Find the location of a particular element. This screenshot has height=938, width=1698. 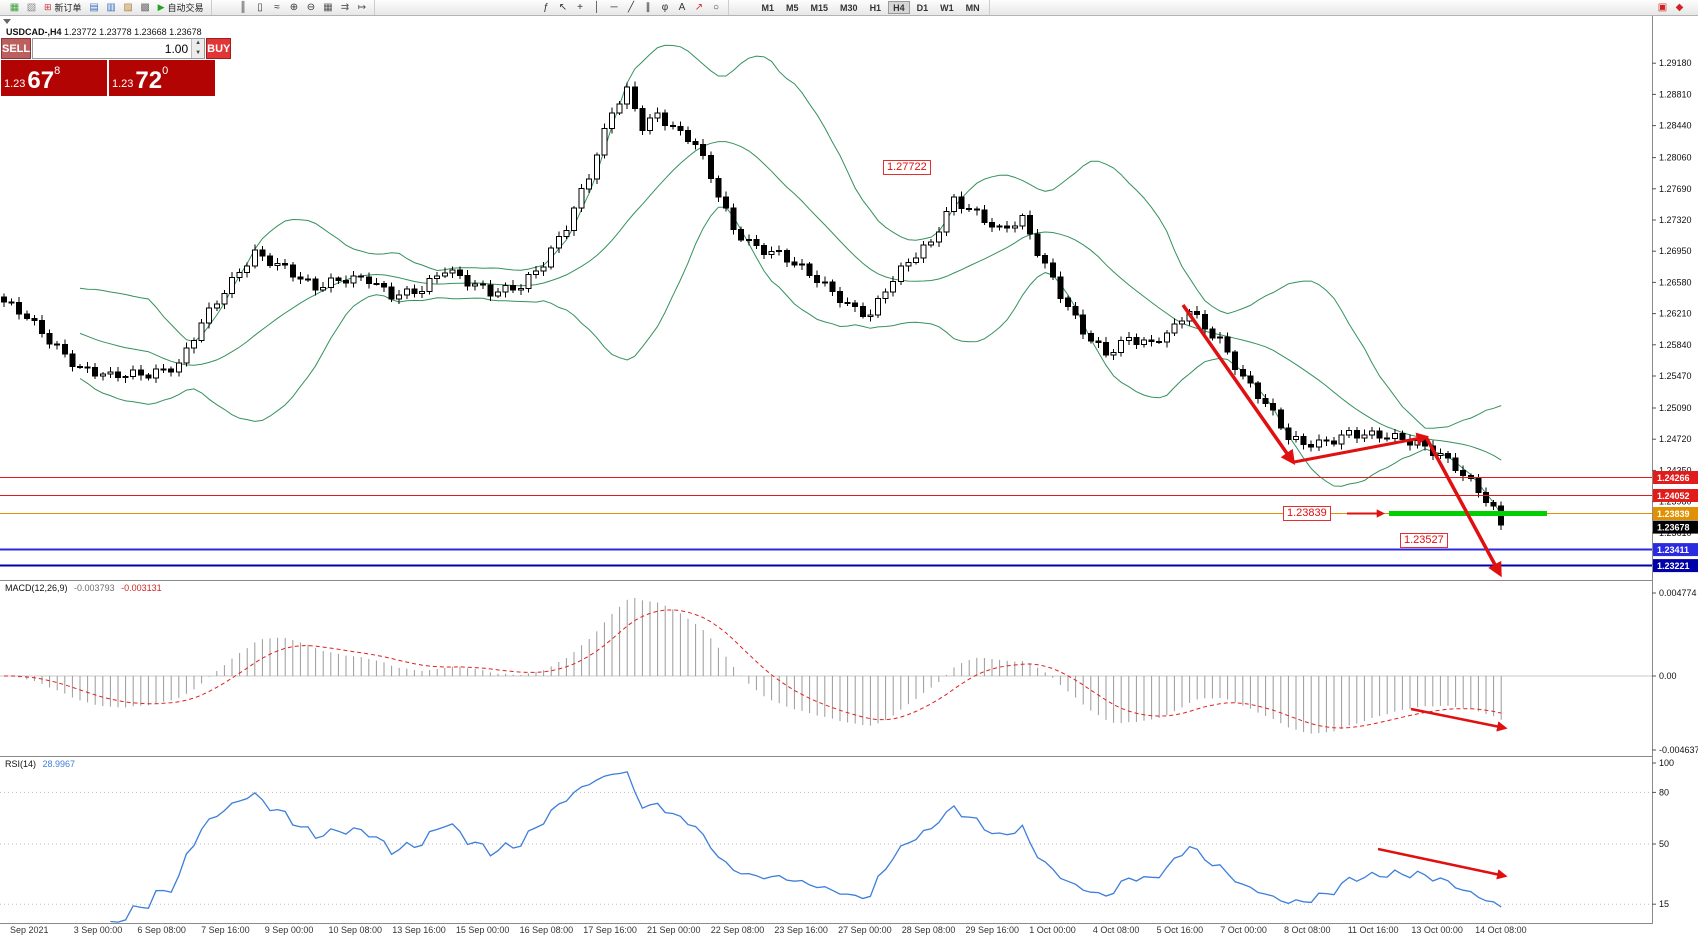

timeframe-m5-button: M5 is located at coordinates (792, 8).